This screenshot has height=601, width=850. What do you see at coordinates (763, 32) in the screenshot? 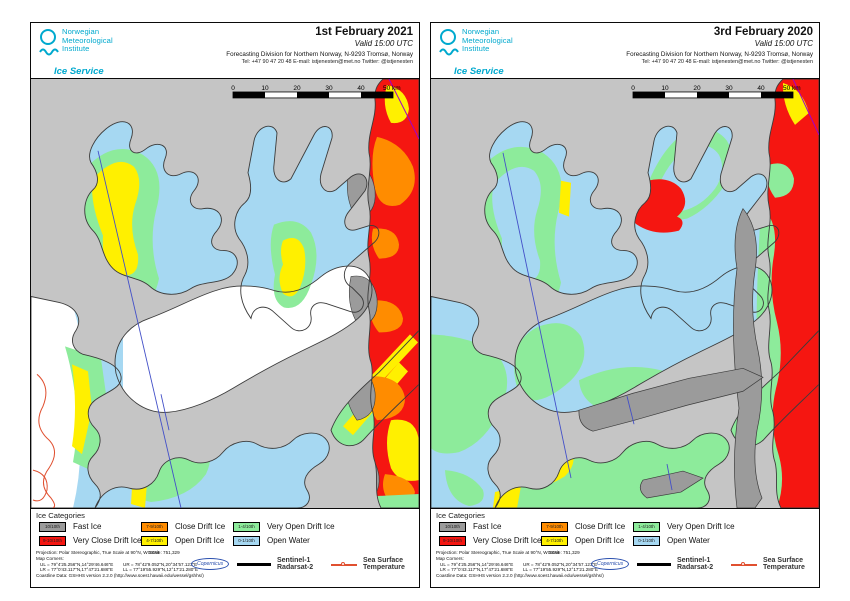
I see `chart-date-title: 3rd February 2020` at bounding box center [763, 32].